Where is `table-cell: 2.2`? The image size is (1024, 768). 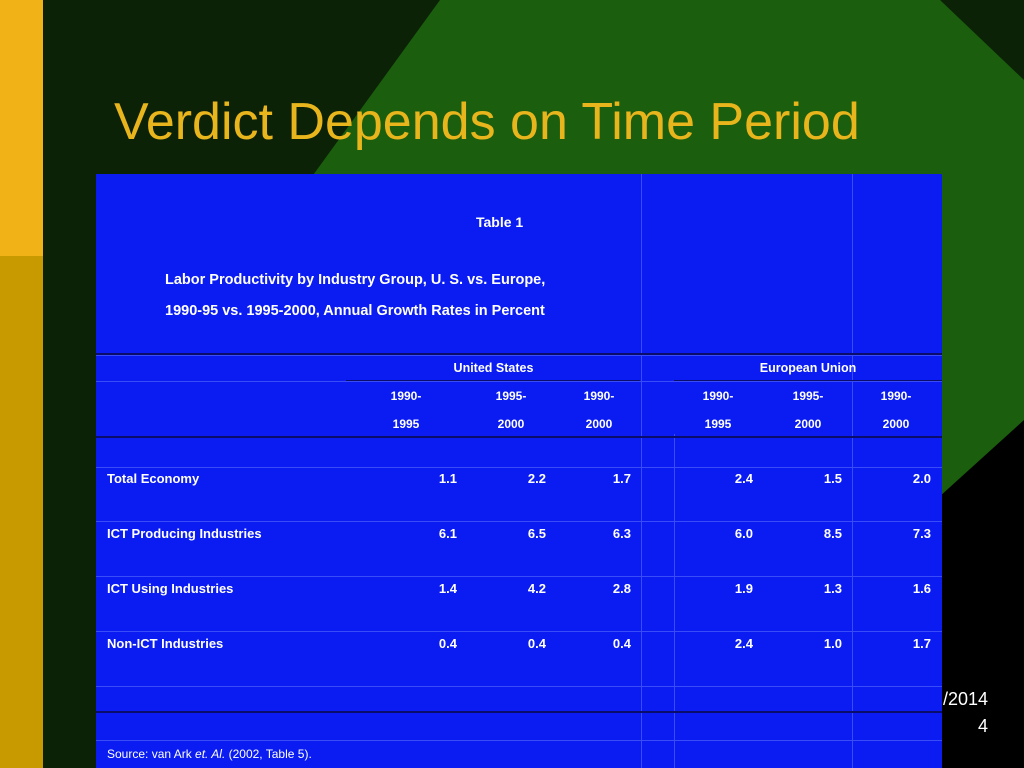 table-cell: 2.2 is located at coordinates (536, 478).